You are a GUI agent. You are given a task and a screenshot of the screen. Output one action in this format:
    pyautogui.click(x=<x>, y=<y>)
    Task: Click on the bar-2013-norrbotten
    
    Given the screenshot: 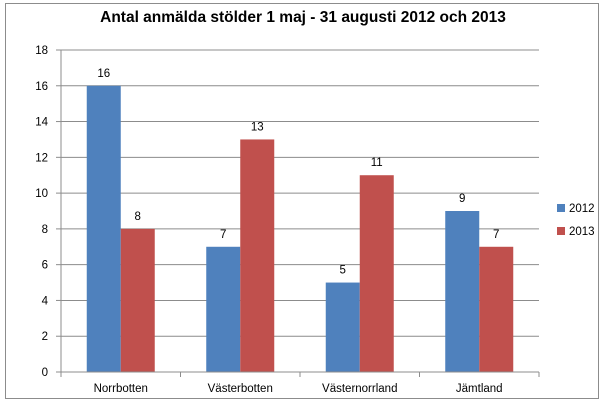 What is the action you would take?
    pyautogui.click(x=137, y=300)
    